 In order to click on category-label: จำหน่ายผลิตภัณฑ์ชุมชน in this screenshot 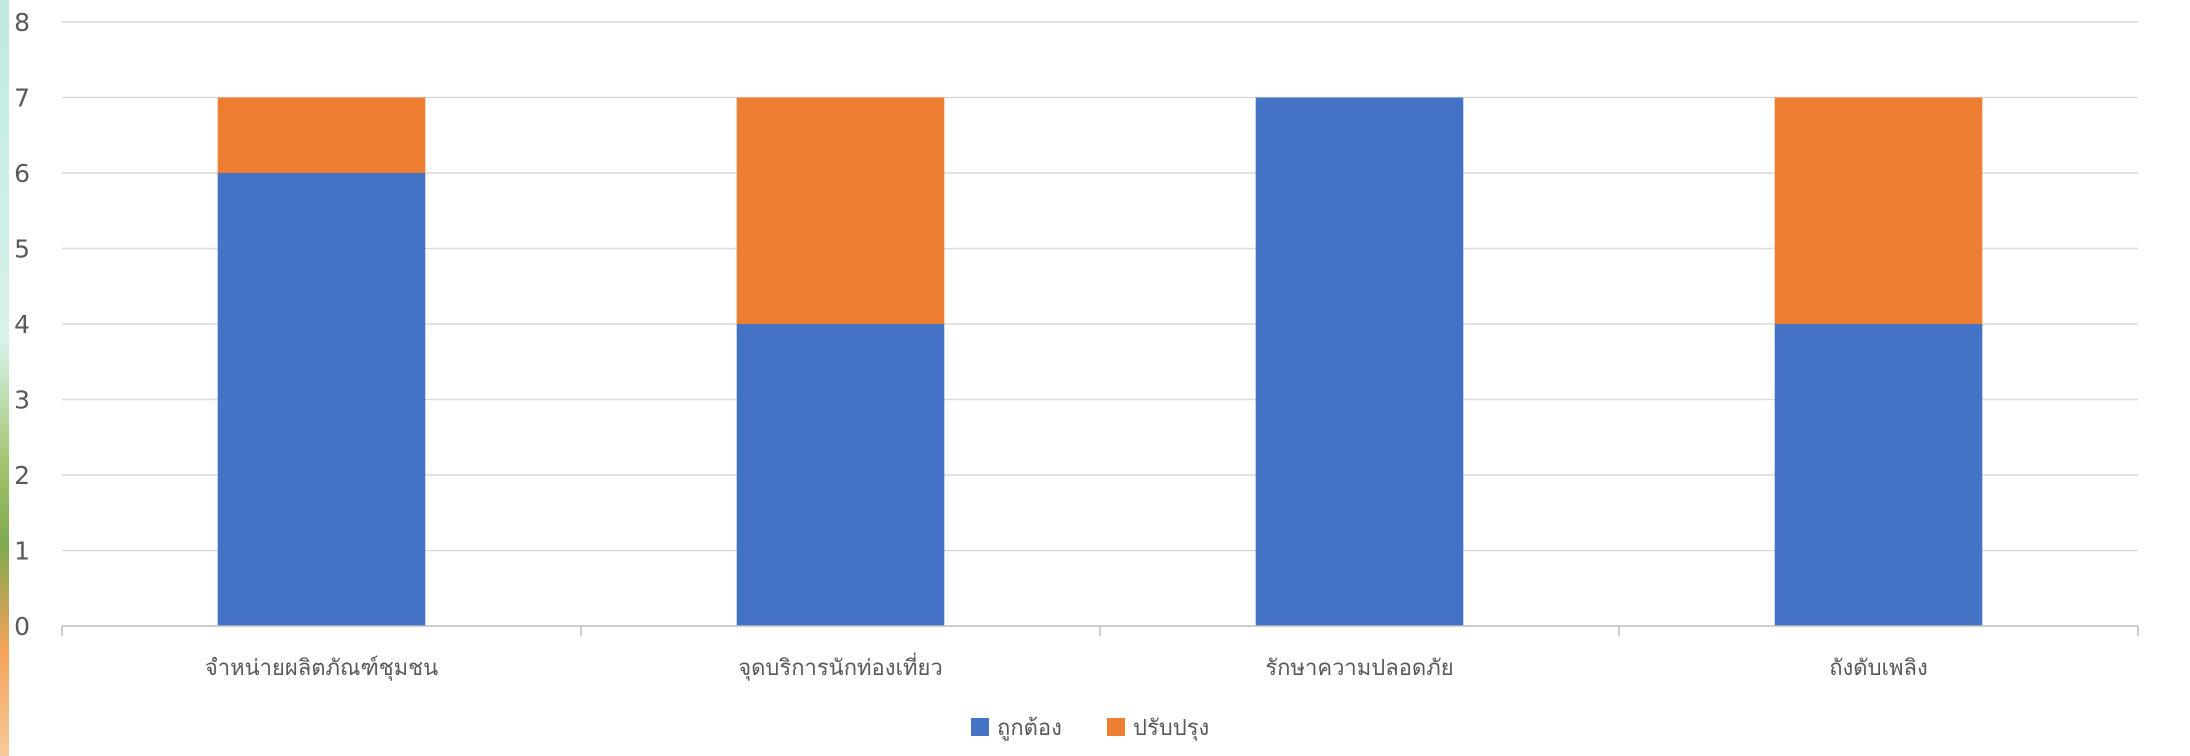, I will do `click(321, 668)`.